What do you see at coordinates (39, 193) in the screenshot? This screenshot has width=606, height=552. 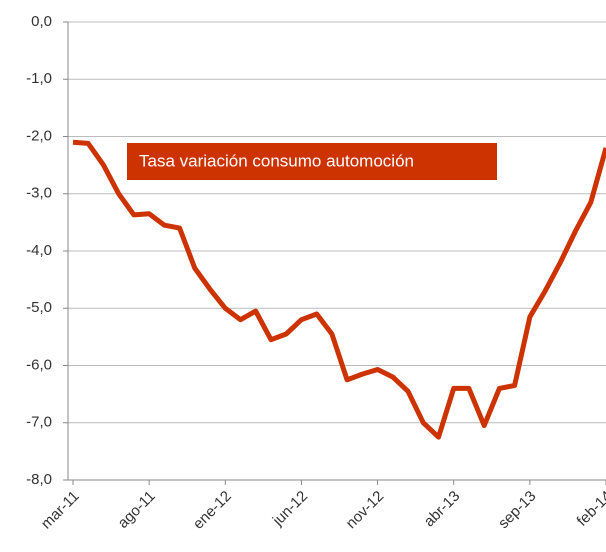 I see `y-tick-label: -3,0` at bounding box center [39, 193].